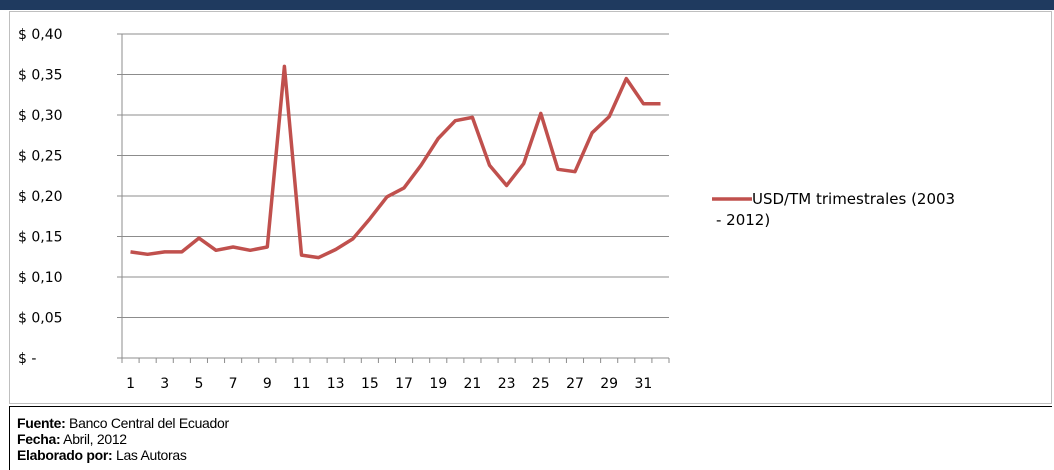 The image size is (1054, 470). Describe the element at coordinates (39, 439) in the screenshot. I see `date-label: Fecha:` at that location.